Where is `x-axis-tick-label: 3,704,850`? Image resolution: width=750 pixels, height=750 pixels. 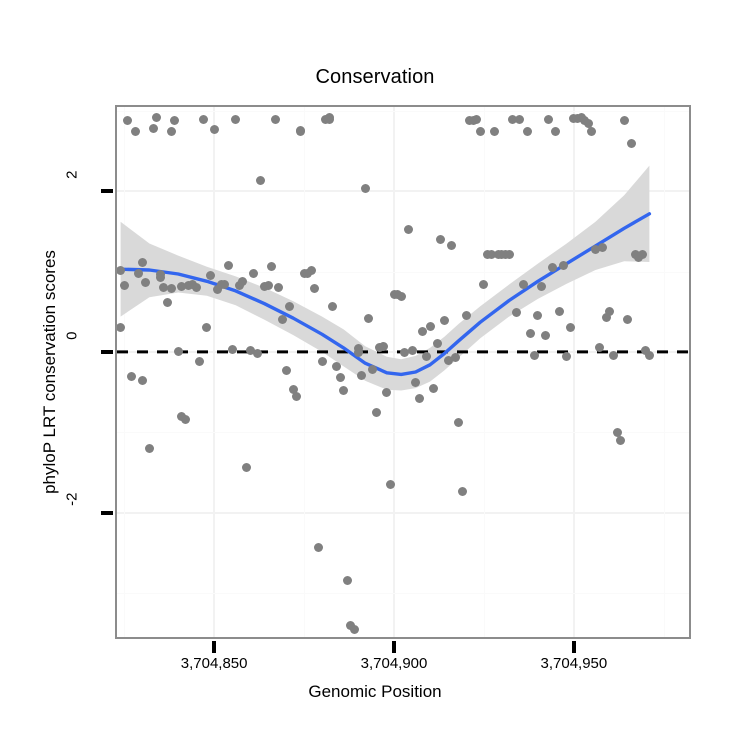 x-axis-tick-label: 3,704,850 is located at coordinates (214, 663).